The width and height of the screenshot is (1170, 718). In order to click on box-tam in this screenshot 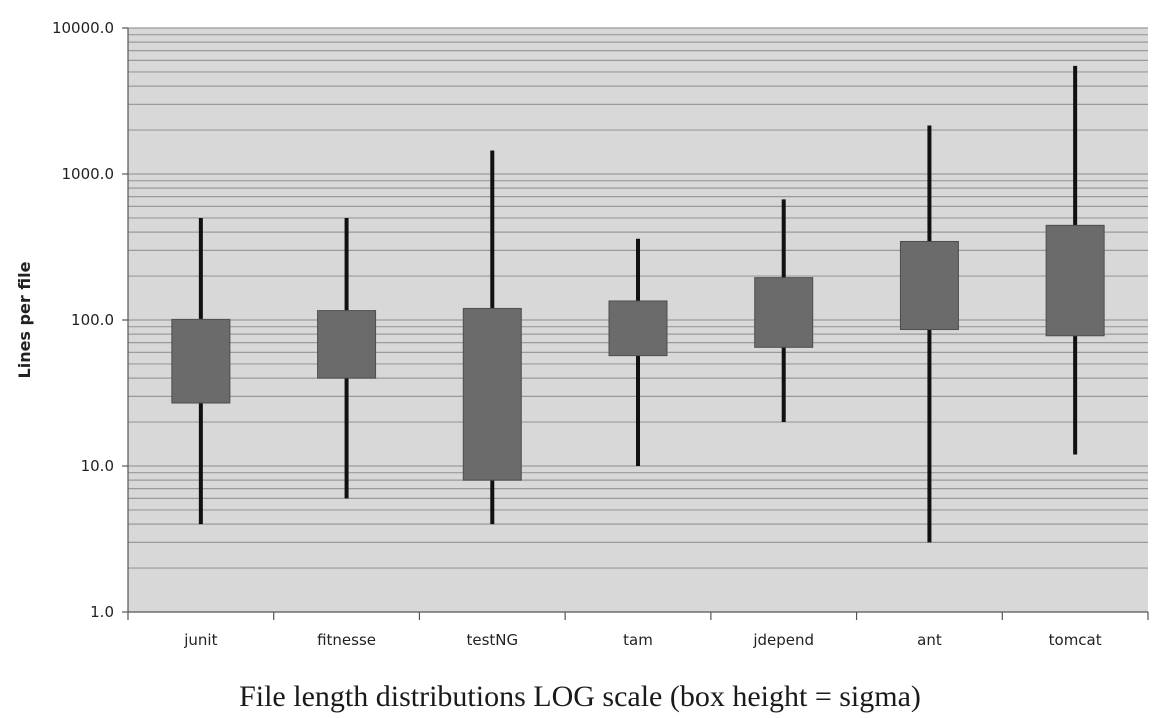, I will do `click(638, 352)`.